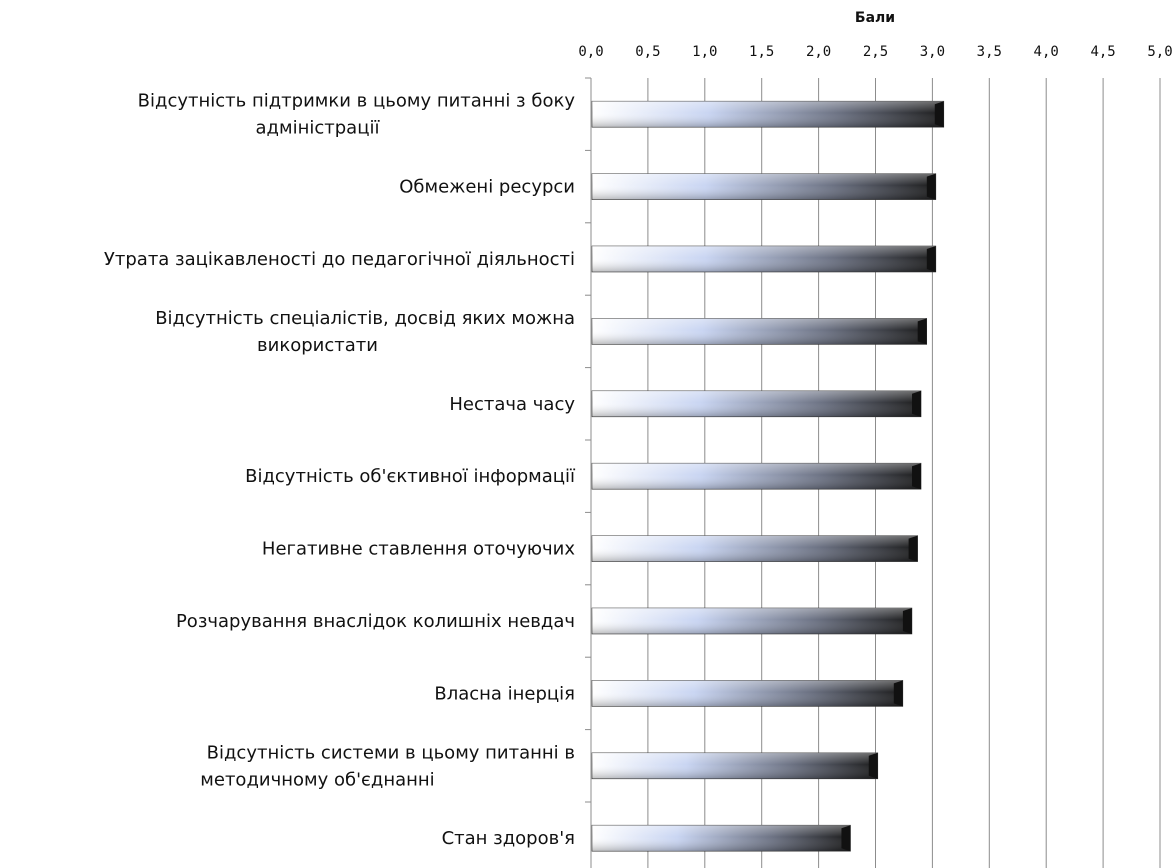 The height and width of the screenshot is (868, 1176). I want to click on x-tick-label: 4,0, so click(1046, 52).